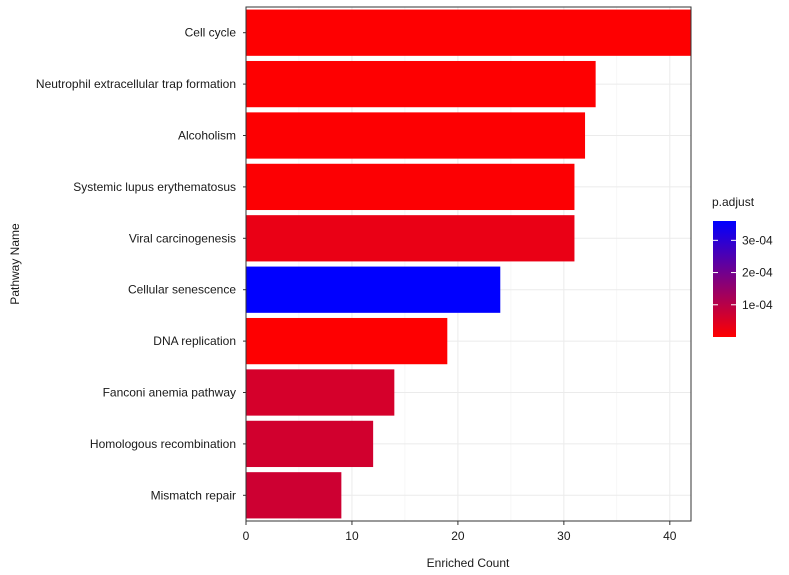 The height and width of the screenshot is (575, 789). Describe the element at coordinates (757, 305) in the screenshot. I see `legend-tick-label: 1e-04` at that location.